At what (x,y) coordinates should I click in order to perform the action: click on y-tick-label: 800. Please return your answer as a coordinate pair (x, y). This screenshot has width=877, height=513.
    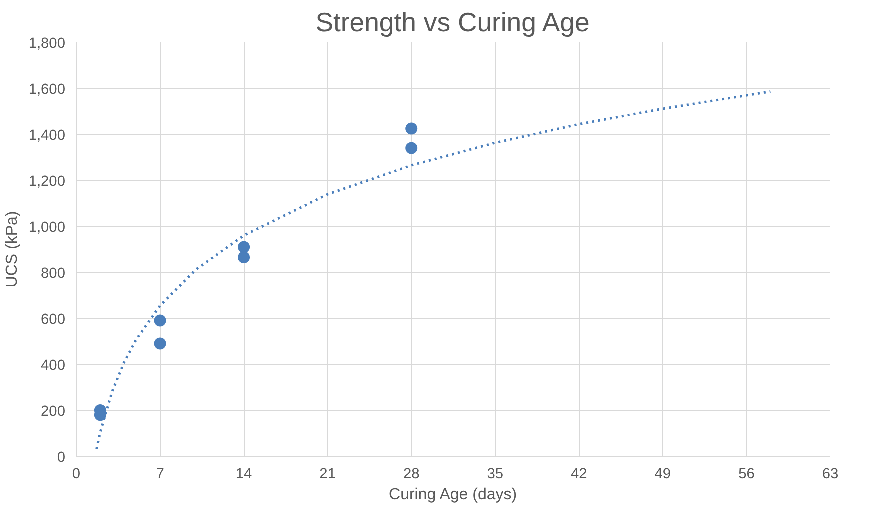
    Looking at the image, I should click on (53, 274).